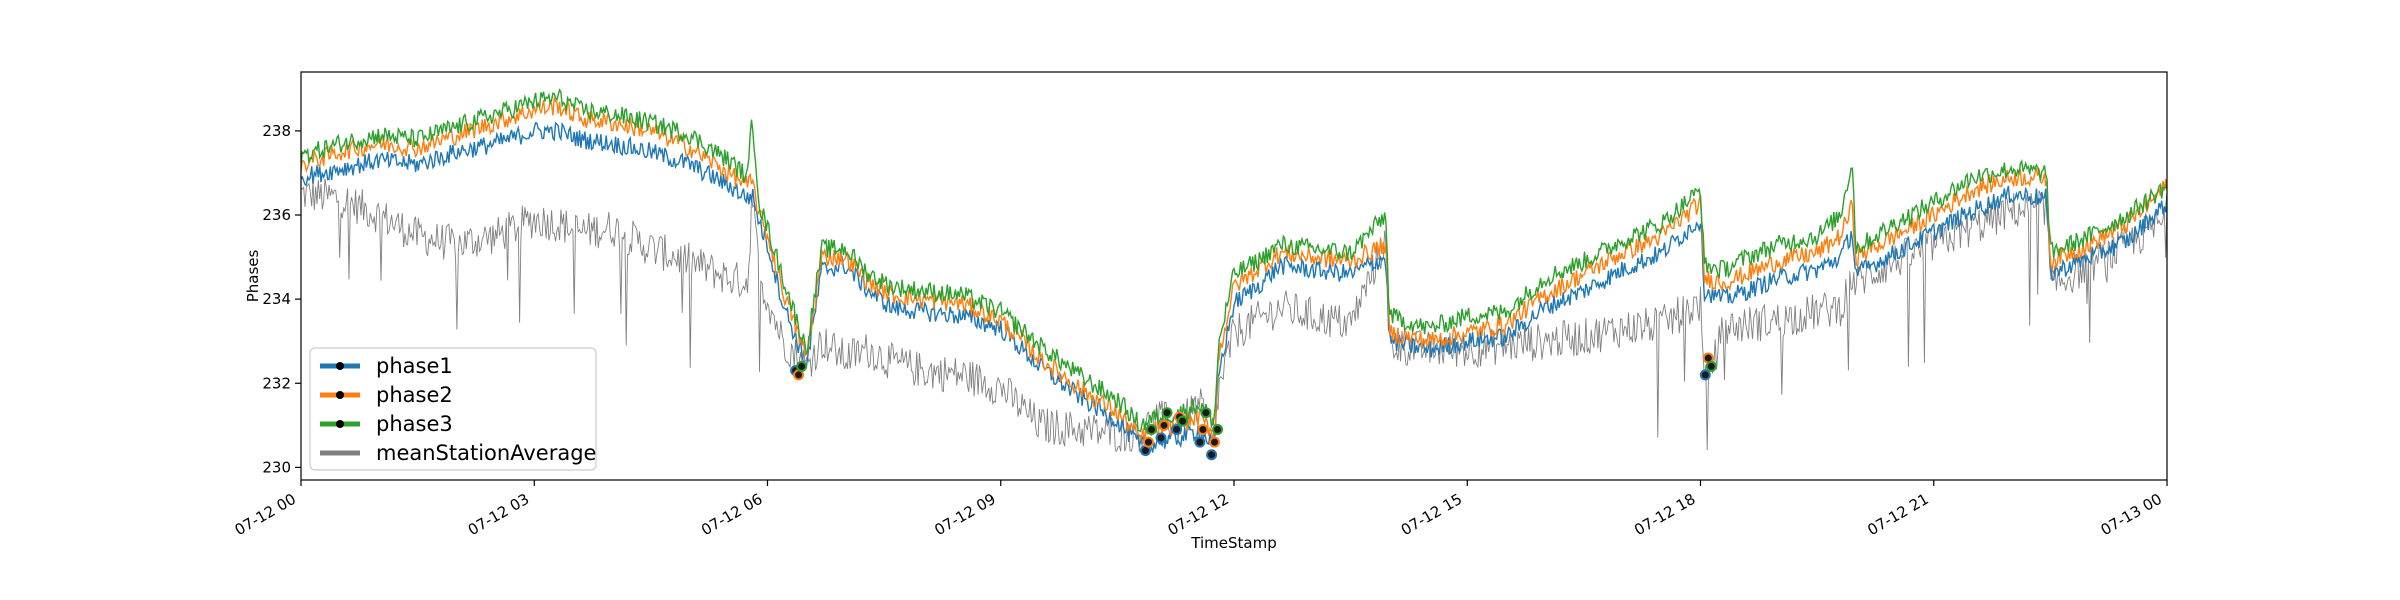 The height and width of the screenshot is (600, 2400). Describe the element at coordinates (1233, 543) in the screenshot. I see `x-axis-label: TimeStamp` at that location.